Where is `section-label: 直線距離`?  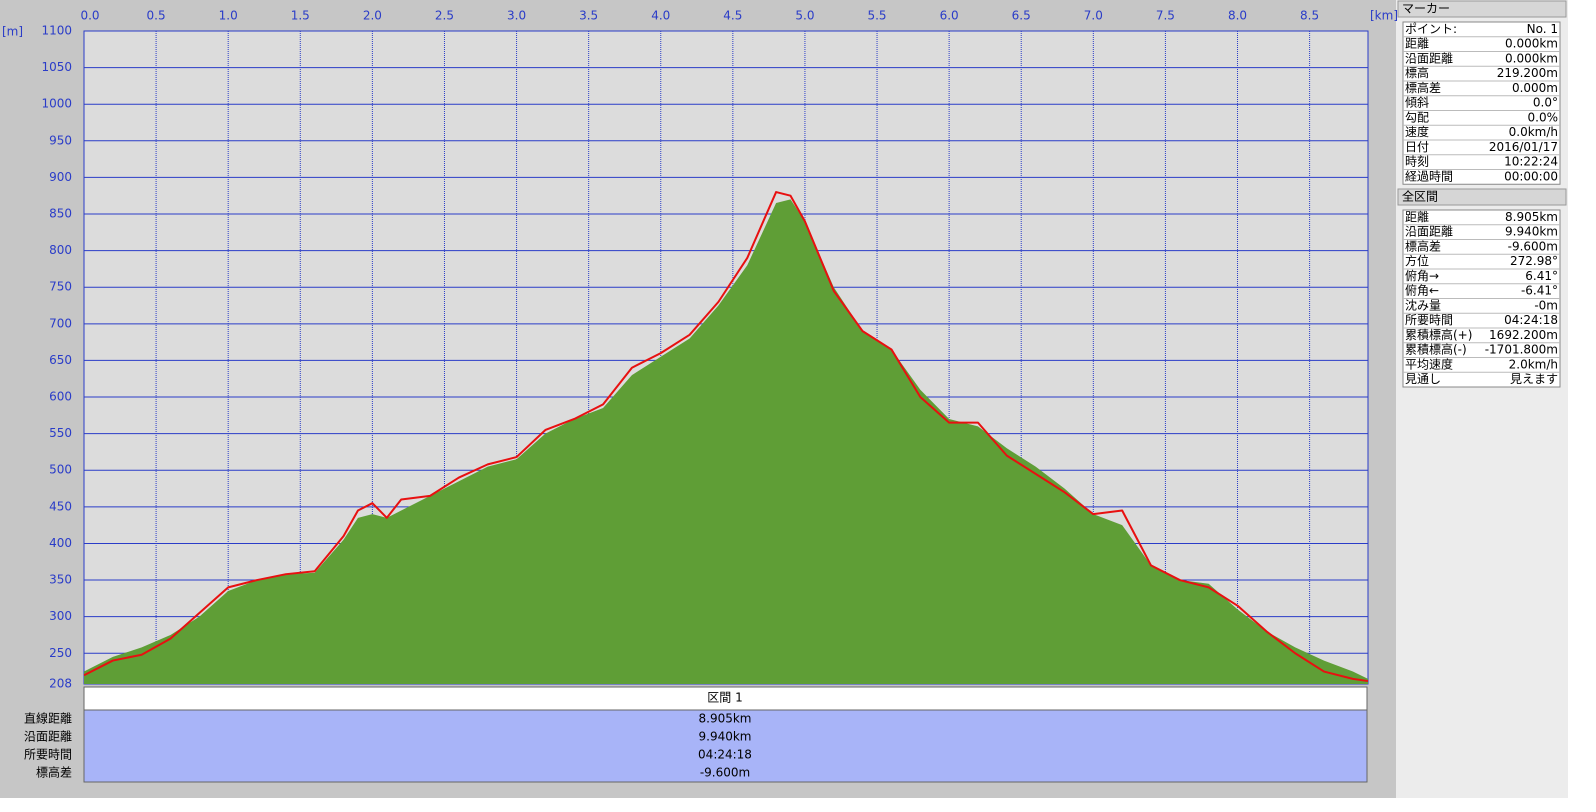
section-label: 直線距離 is located at coordinates (48, 718).